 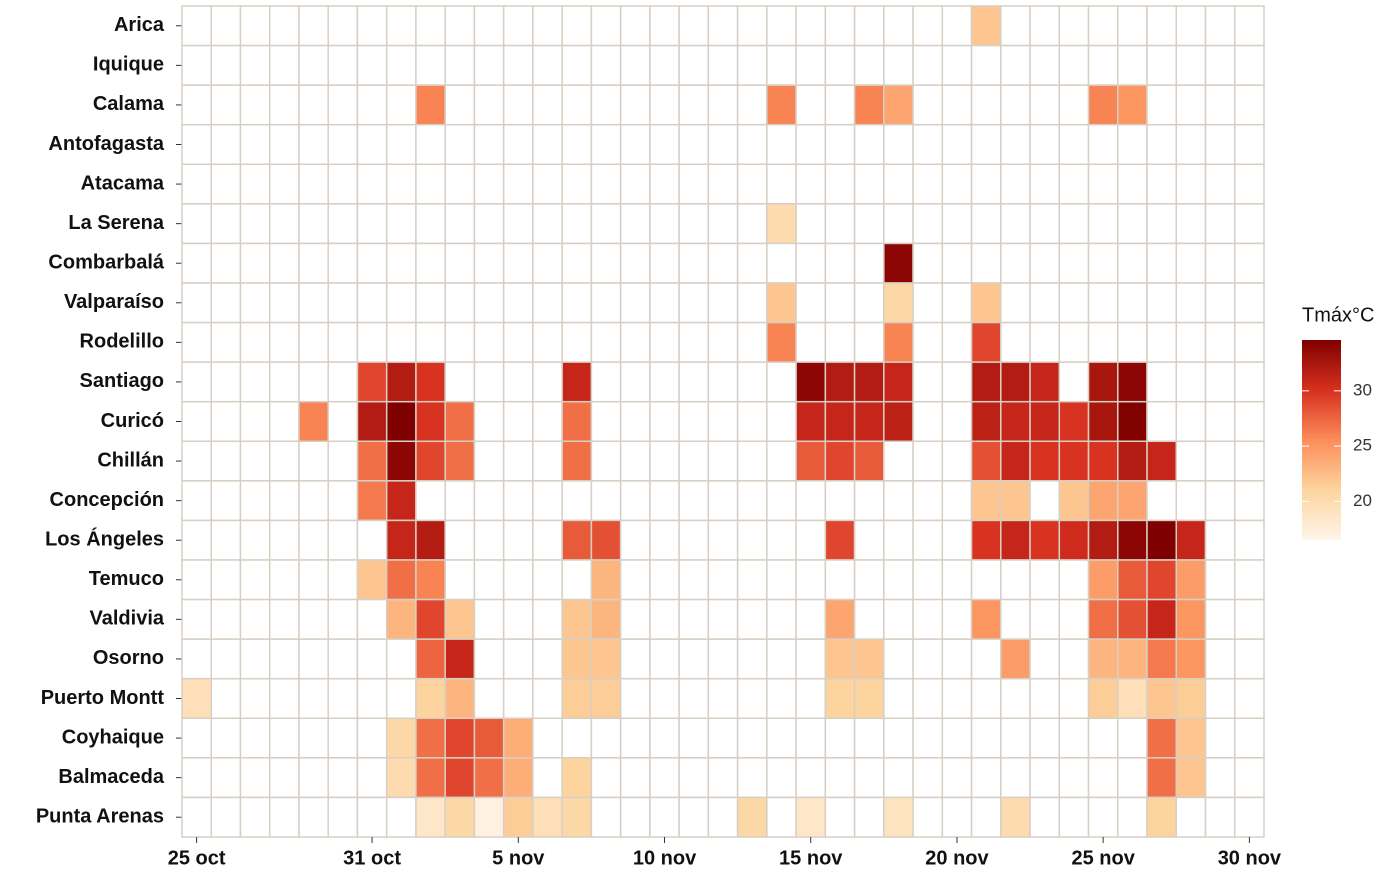 I want to click on y-tick-label: Calama, so click(x=129, y=104).